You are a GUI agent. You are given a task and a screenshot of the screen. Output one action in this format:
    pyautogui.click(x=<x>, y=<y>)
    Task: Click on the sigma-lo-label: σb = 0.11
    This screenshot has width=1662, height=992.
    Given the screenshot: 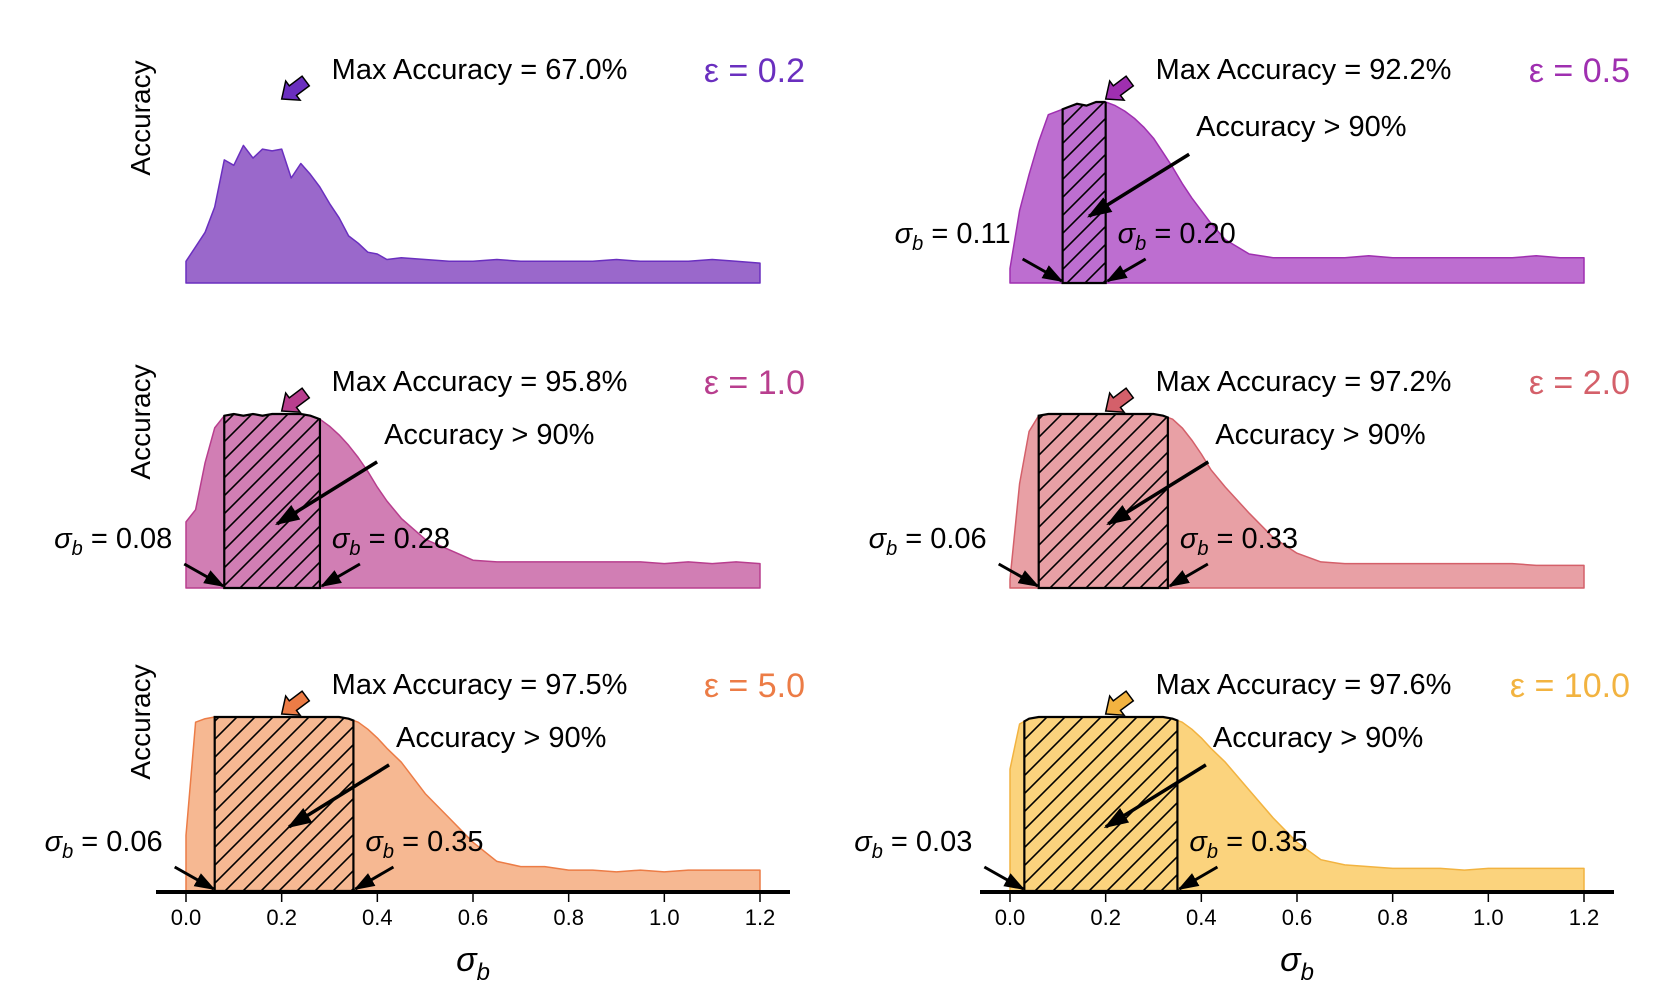 What is the action you would take?
    pyautogui.click(x=953, y=236)
    